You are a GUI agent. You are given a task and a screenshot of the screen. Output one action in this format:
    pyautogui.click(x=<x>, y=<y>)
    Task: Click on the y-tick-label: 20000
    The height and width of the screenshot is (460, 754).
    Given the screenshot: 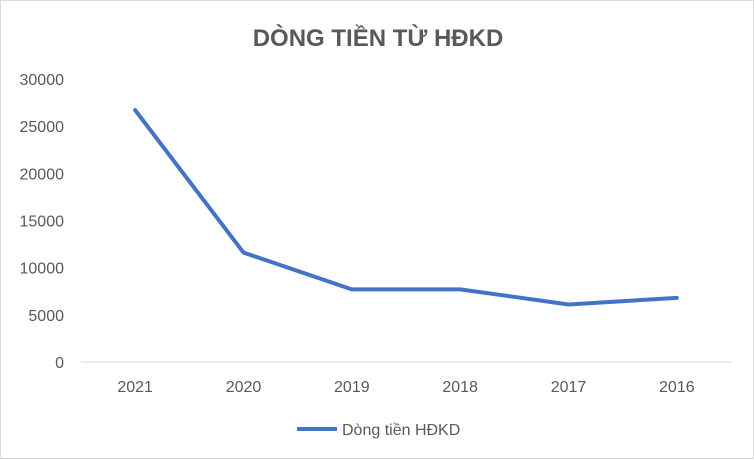 What is the action you would take?
    pyautogui.click(x=42, y=174)
    